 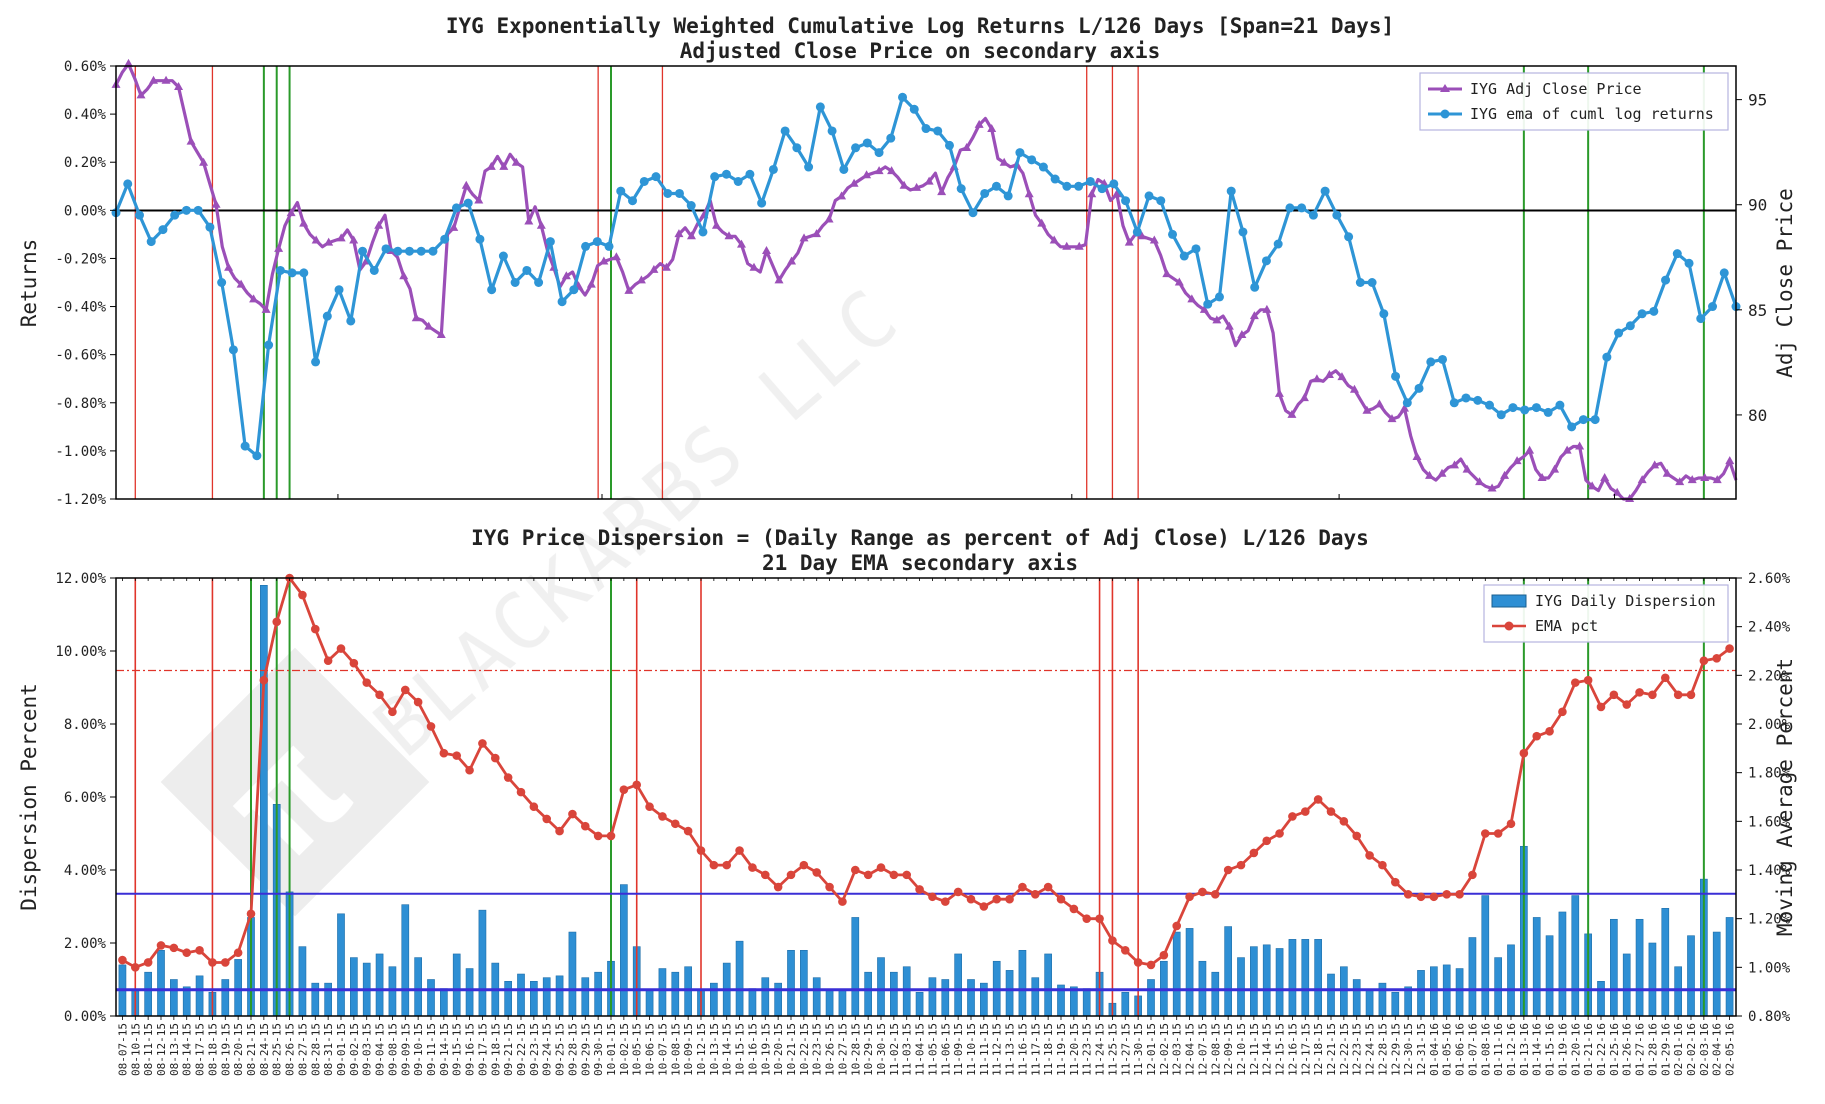 What do you see at coordinates (1524, 1049) in the screenshot?
I see `dispersion-x-tick-label: 01-13-16` at bounding box center [1524, 1049].